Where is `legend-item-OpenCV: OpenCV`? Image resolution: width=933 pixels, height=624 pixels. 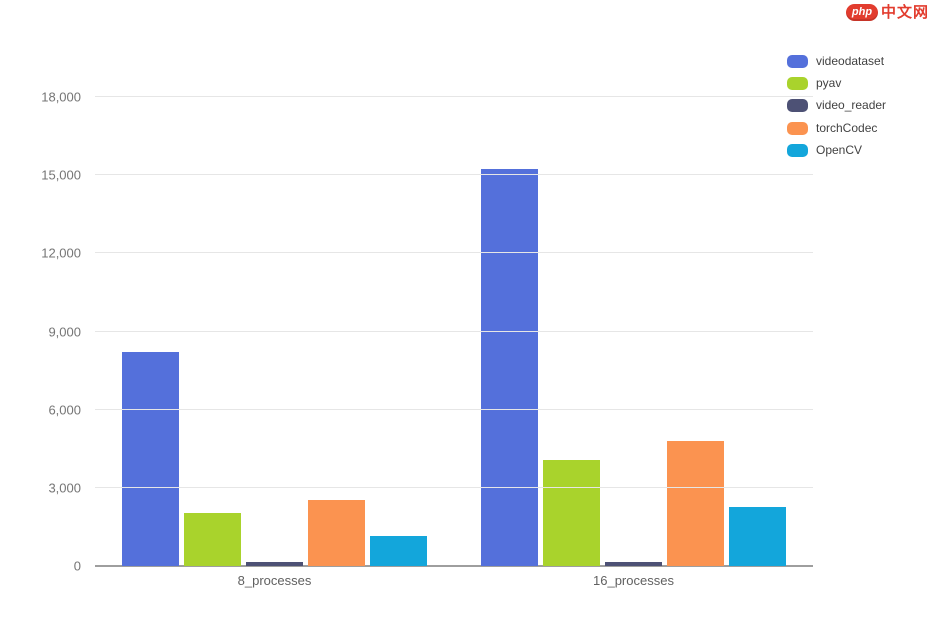
legend-item-OpenCV: OpenCV is located at coordinates (836, 149).